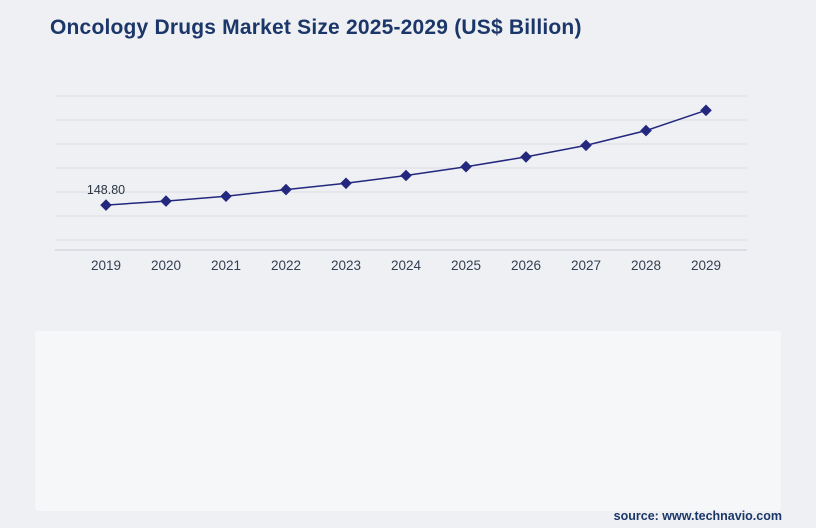  What do you see at coordinates (106, 265) in the screenshot?
I see `svg-text: 2019` at bounding box center [106, 265].